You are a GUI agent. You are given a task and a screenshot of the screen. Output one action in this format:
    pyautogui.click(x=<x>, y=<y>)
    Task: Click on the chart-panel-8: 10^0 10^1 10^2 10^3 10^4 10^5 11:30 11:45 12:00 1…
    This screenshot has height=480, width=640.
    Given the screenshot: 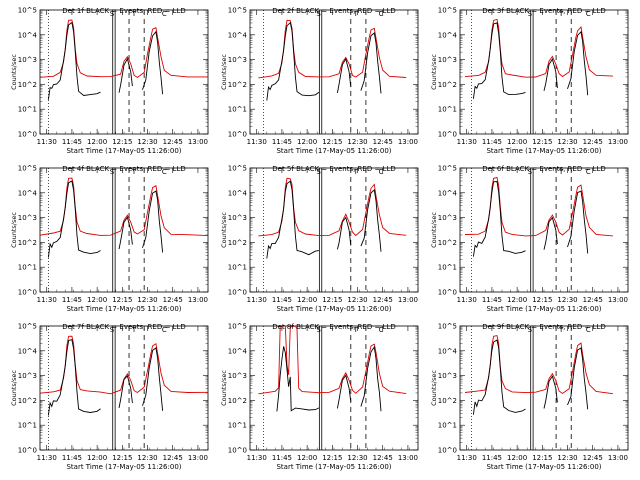 What is the action you would take?
    pyautogui.click(x=319, y=397)
    